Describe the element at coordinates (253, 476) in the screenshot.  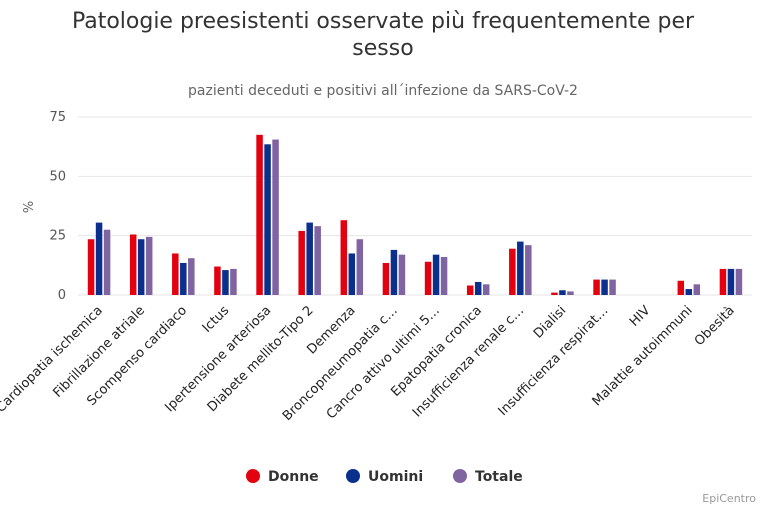
I see `legend-marker-donne` at that location.